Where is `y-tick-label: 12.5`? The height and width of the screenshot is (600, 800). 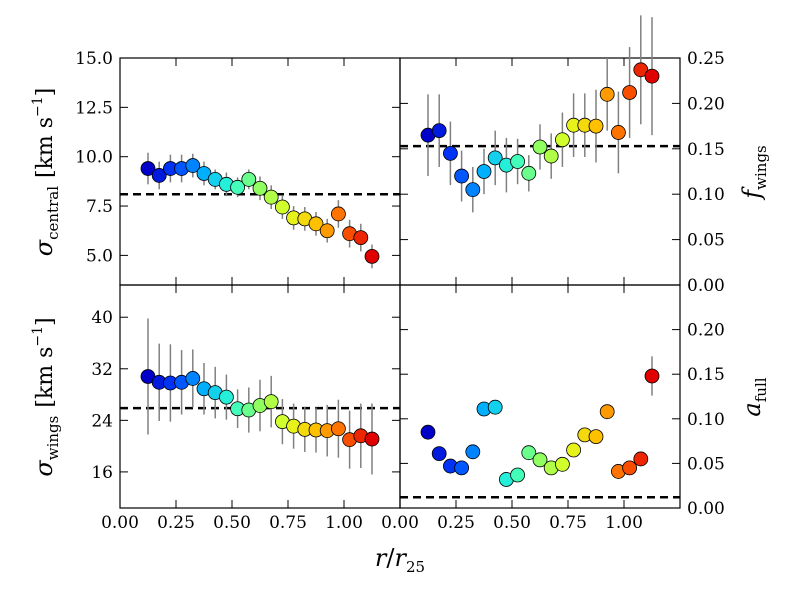 y-tick-label: 12.5 is located at coordinates (94, 108).